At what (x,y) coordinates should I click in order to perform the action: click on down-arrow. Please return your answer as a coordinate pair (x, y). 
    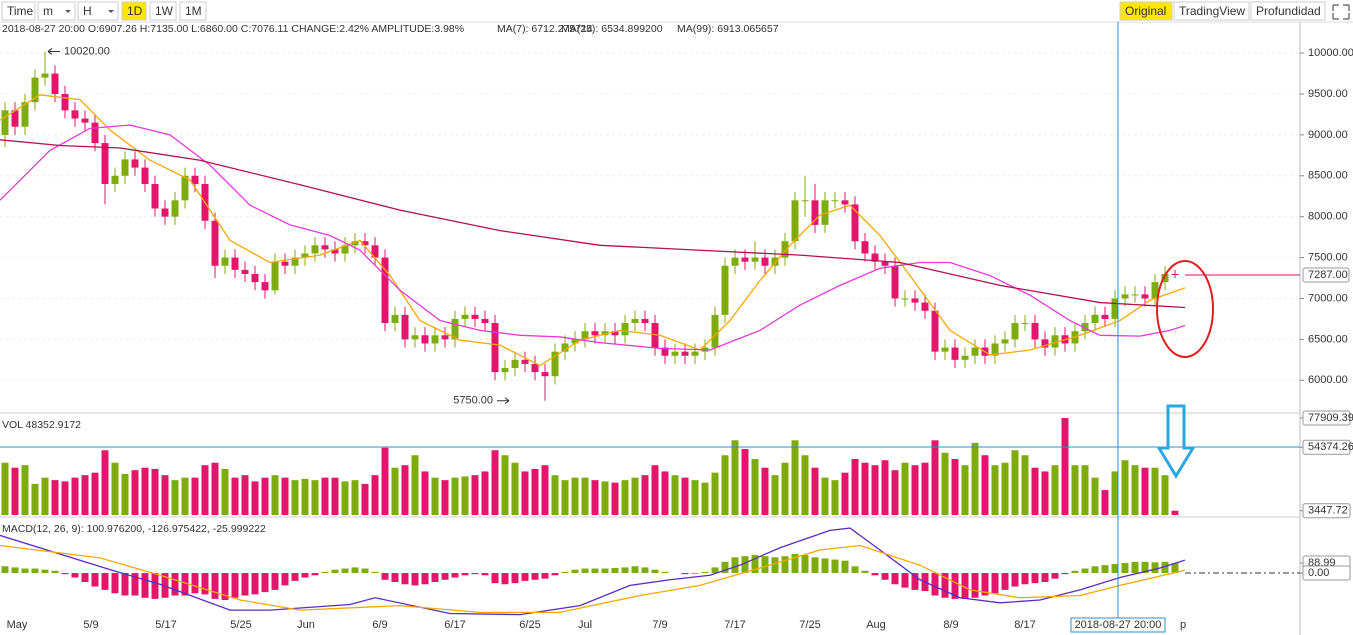
    Looking at the image, I should click on (1176, 441).